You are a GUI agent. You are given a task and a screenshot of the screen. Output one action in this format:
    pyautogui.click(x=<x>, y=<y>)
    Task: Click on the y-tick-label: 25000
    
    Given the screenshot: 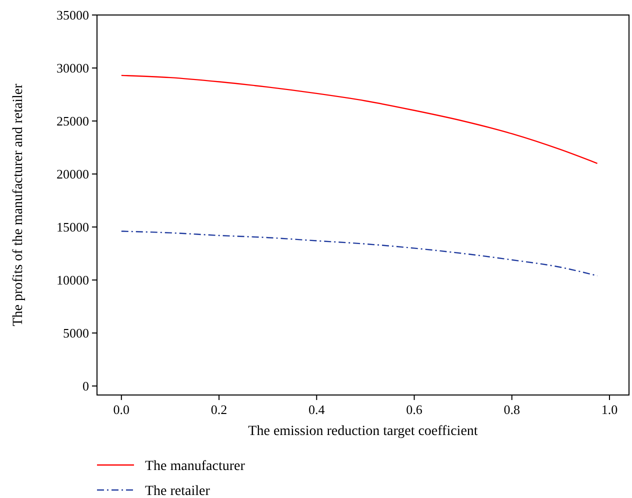 What is the action you would take?
    pyautogui.click(x=72, y=121)
    